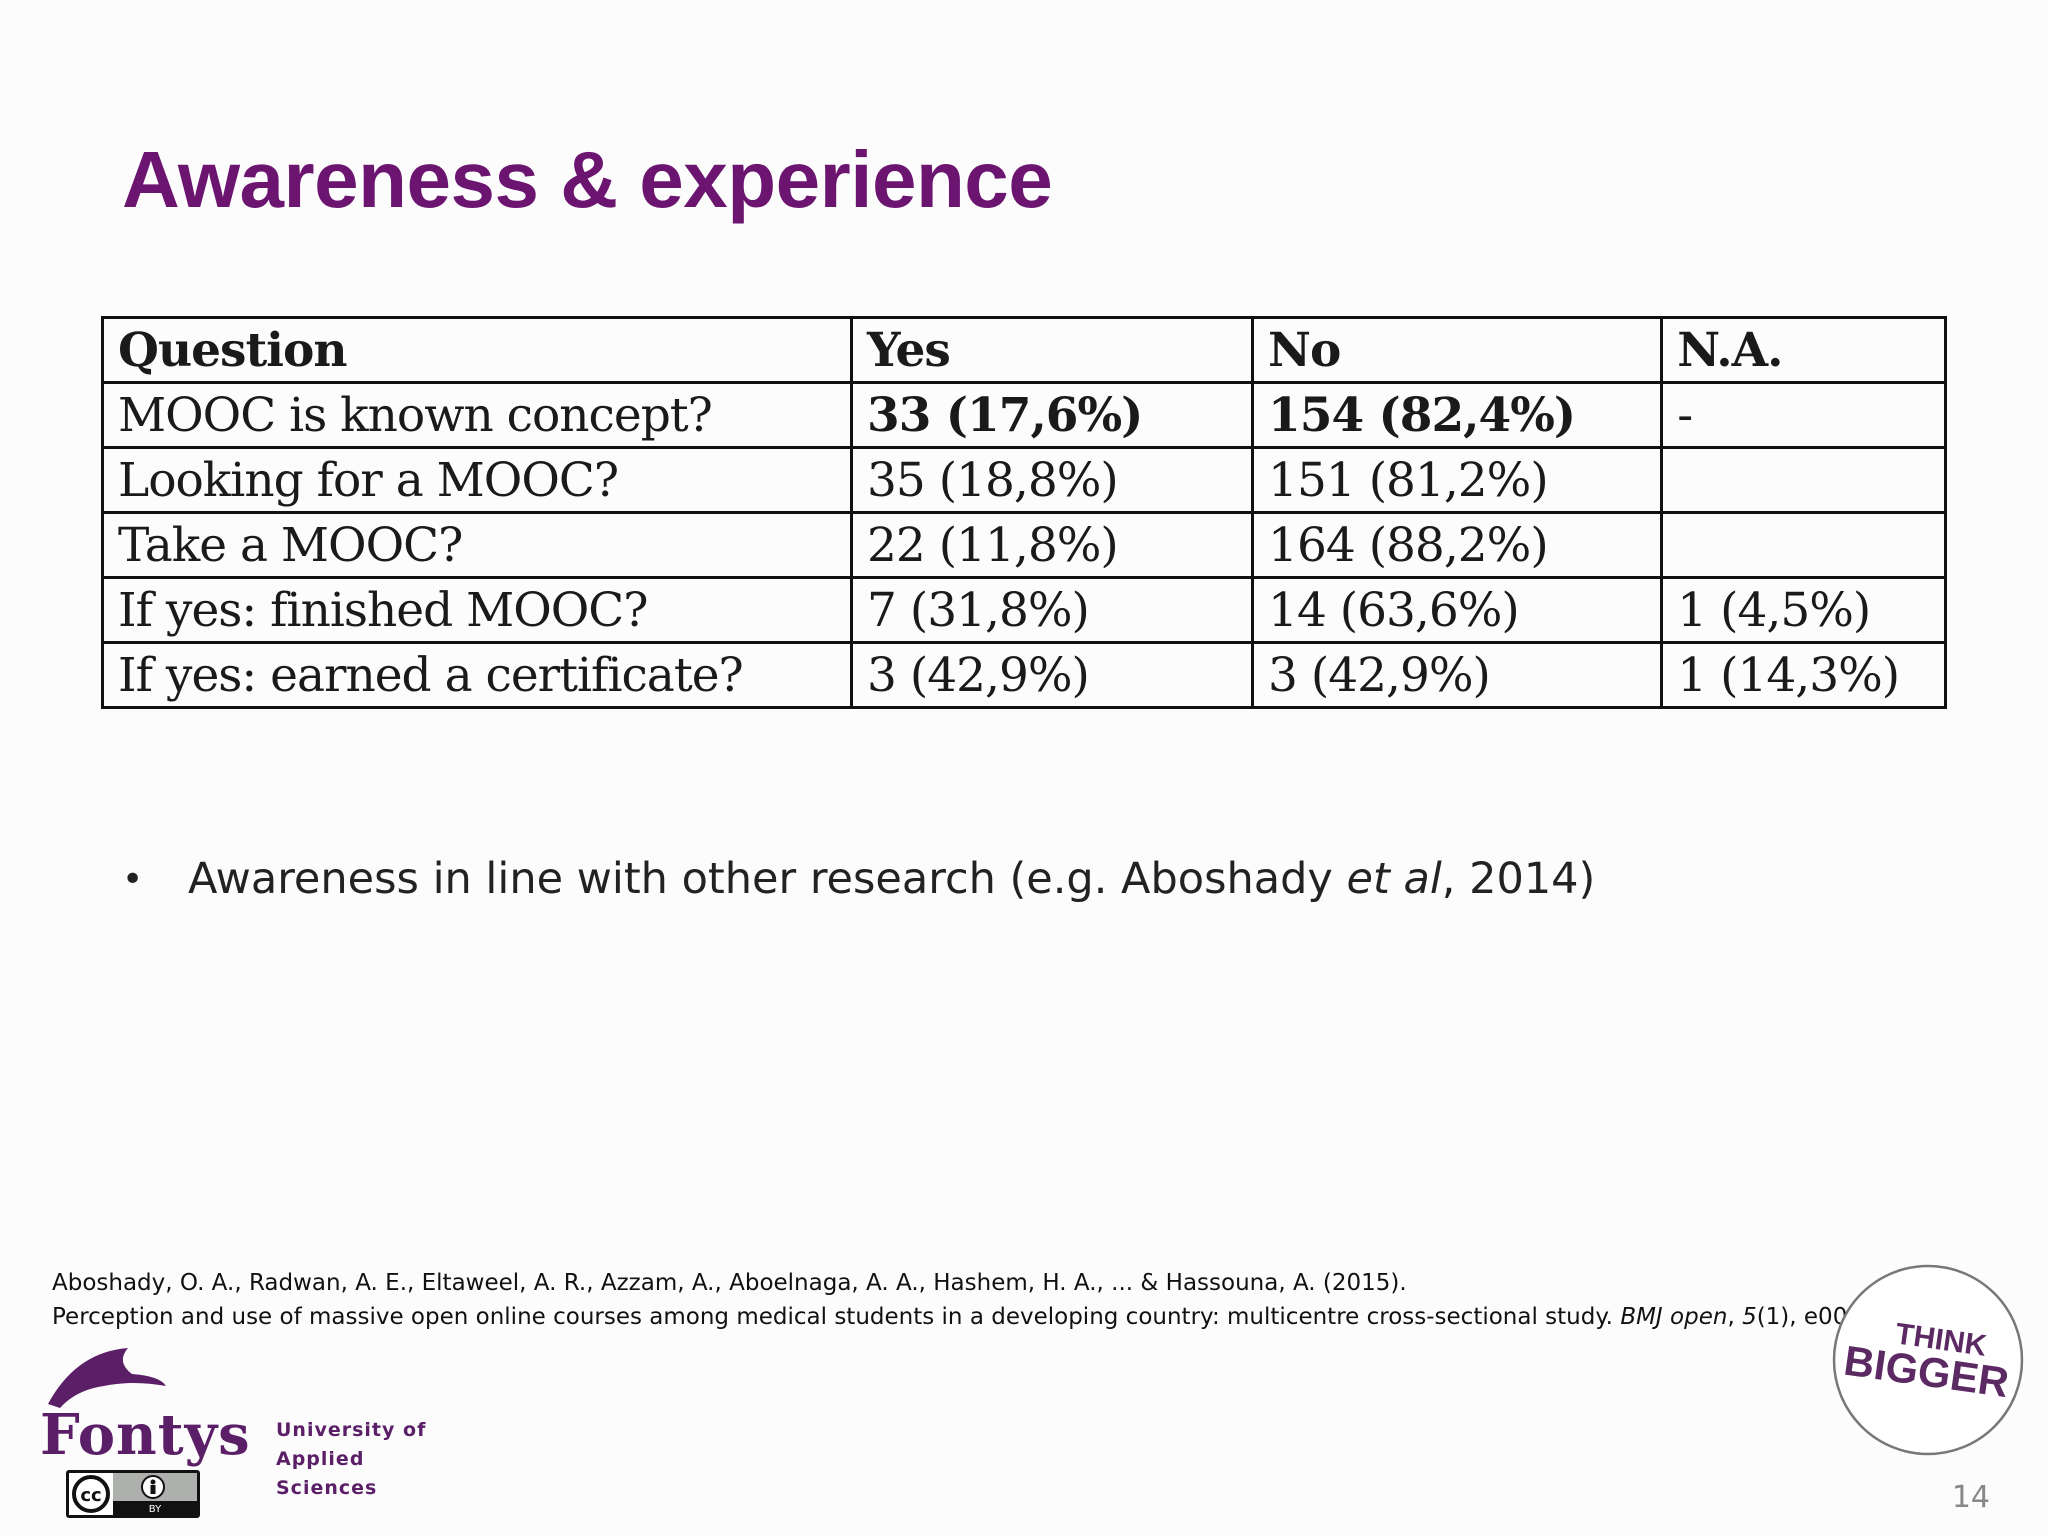 This screenshot has width=2048, height=1536. Describe the element at coordinates (1457, 545) in the screenshot. I see `cell-no: 164 (88,2%)` at that location.